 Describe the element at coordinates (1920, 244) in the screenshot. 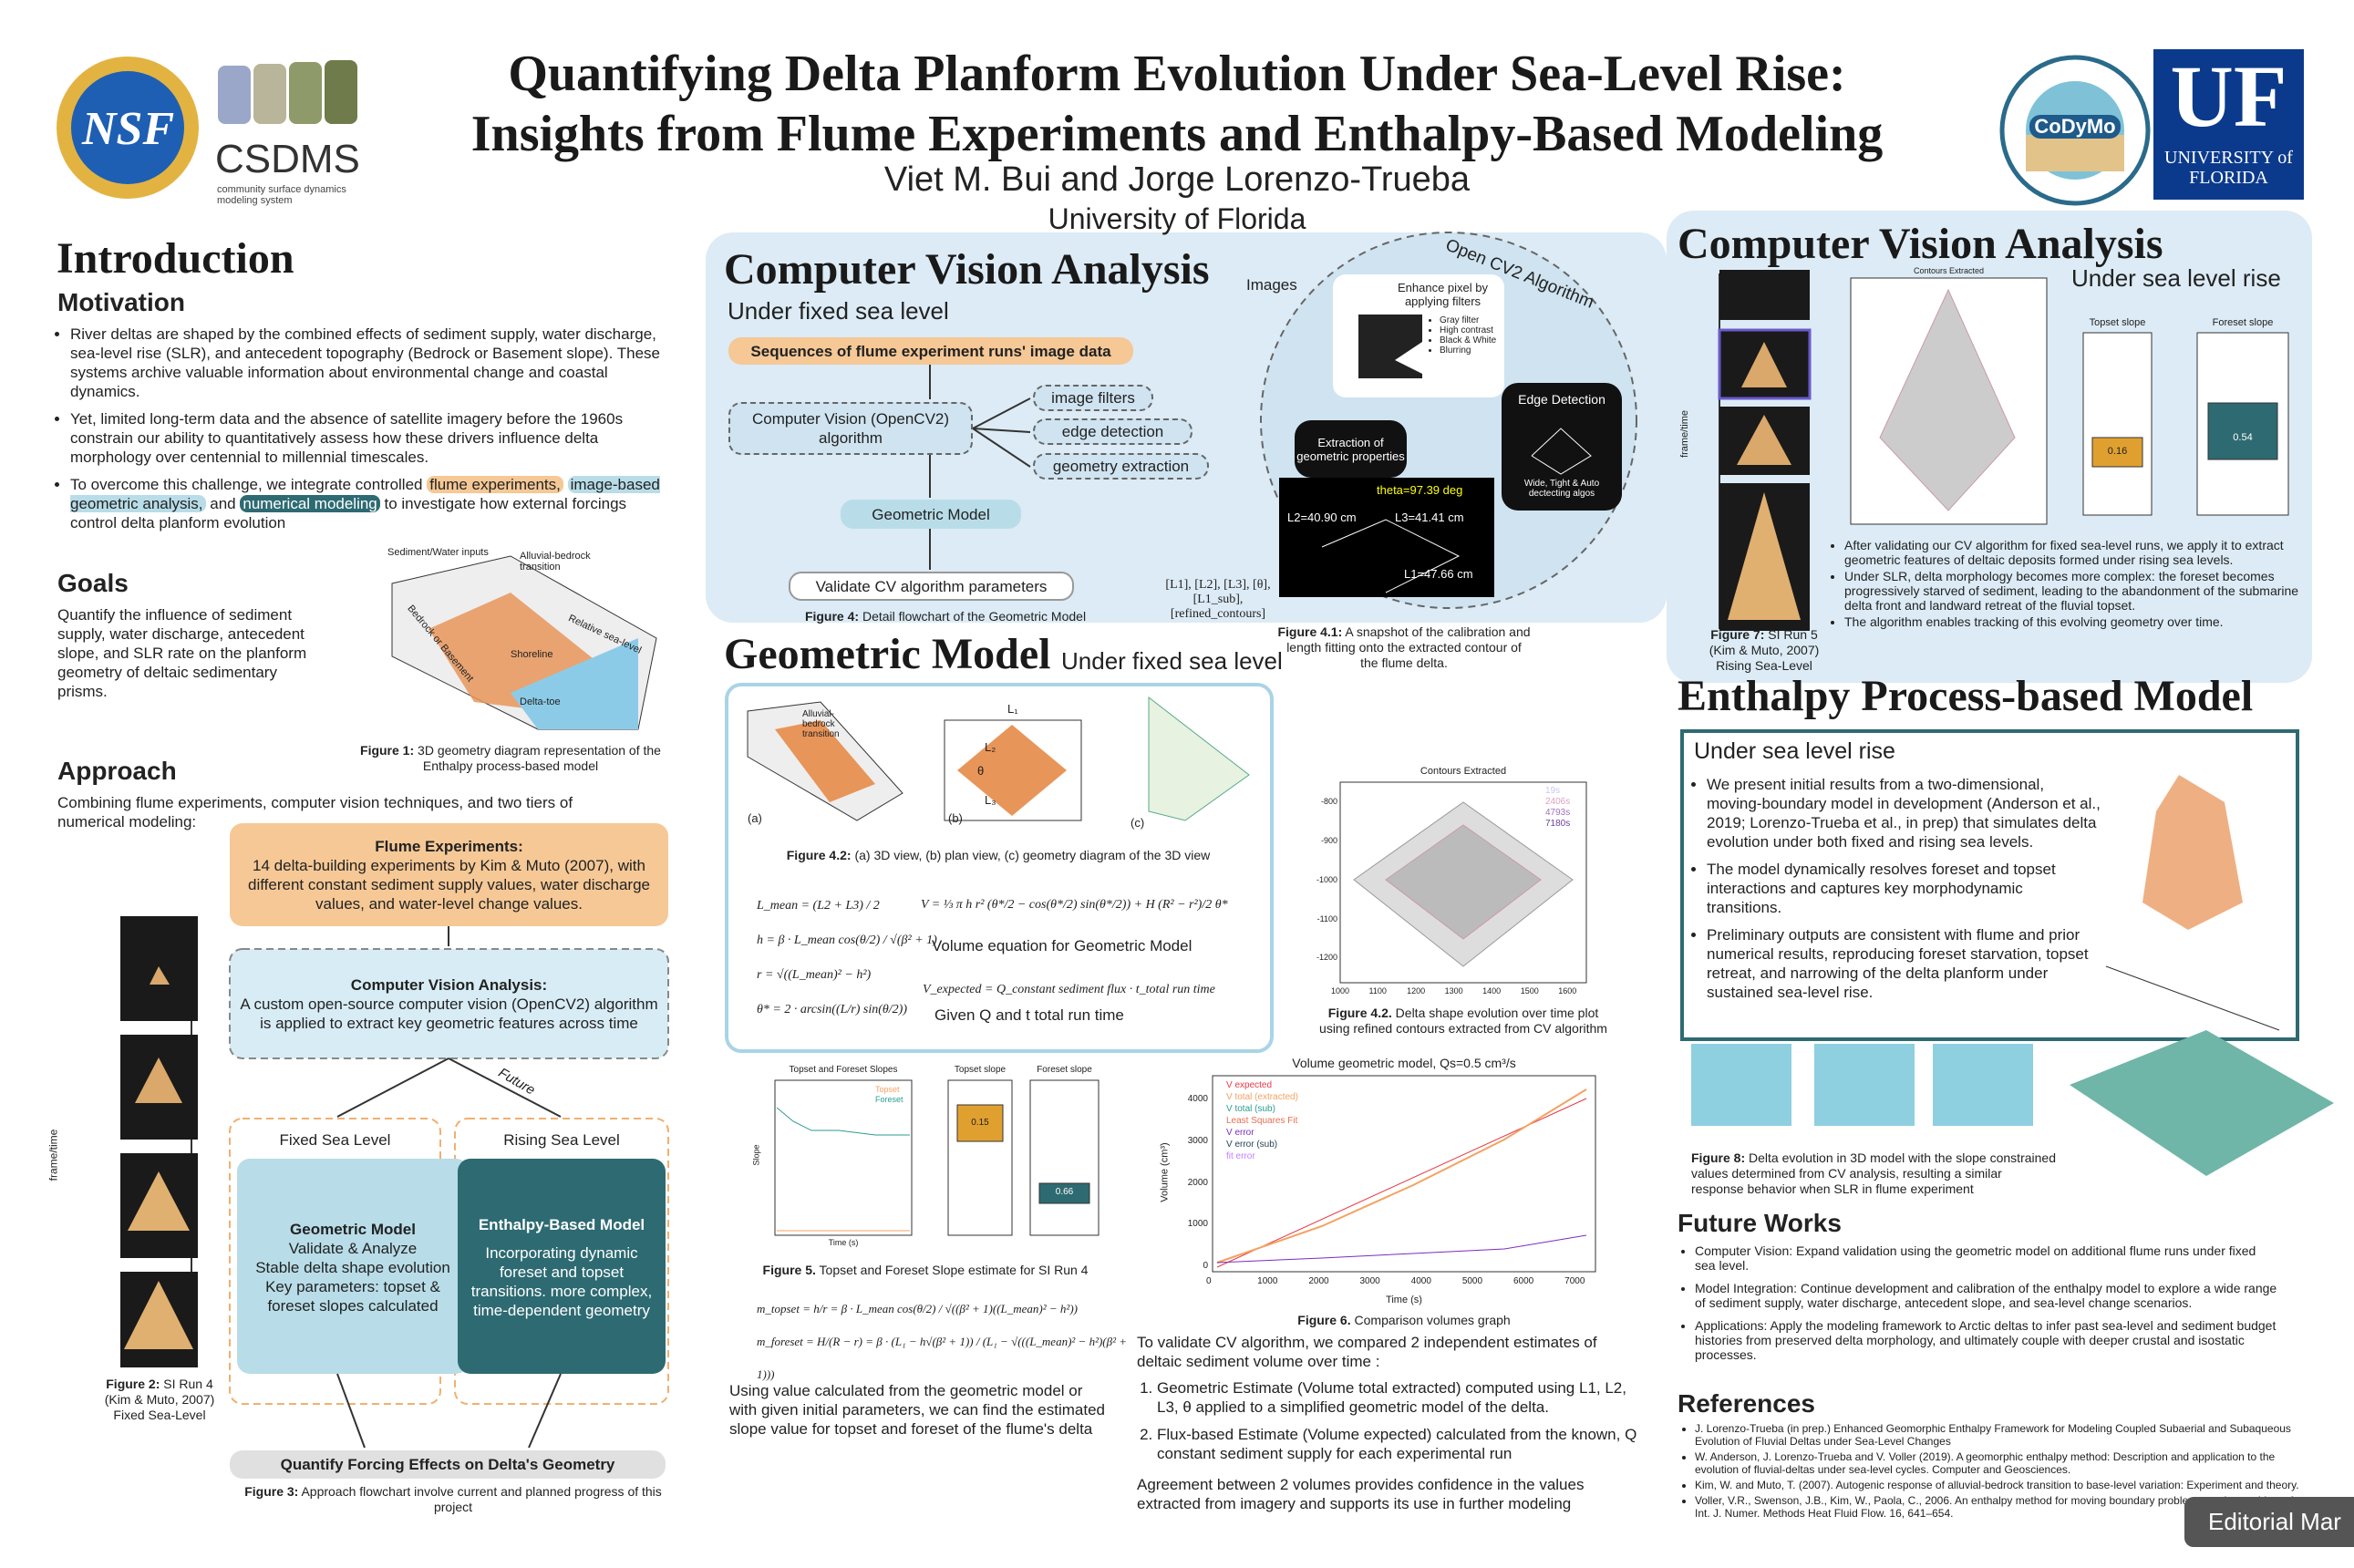

I see `heading: Computer Vision Analysis` at that location.